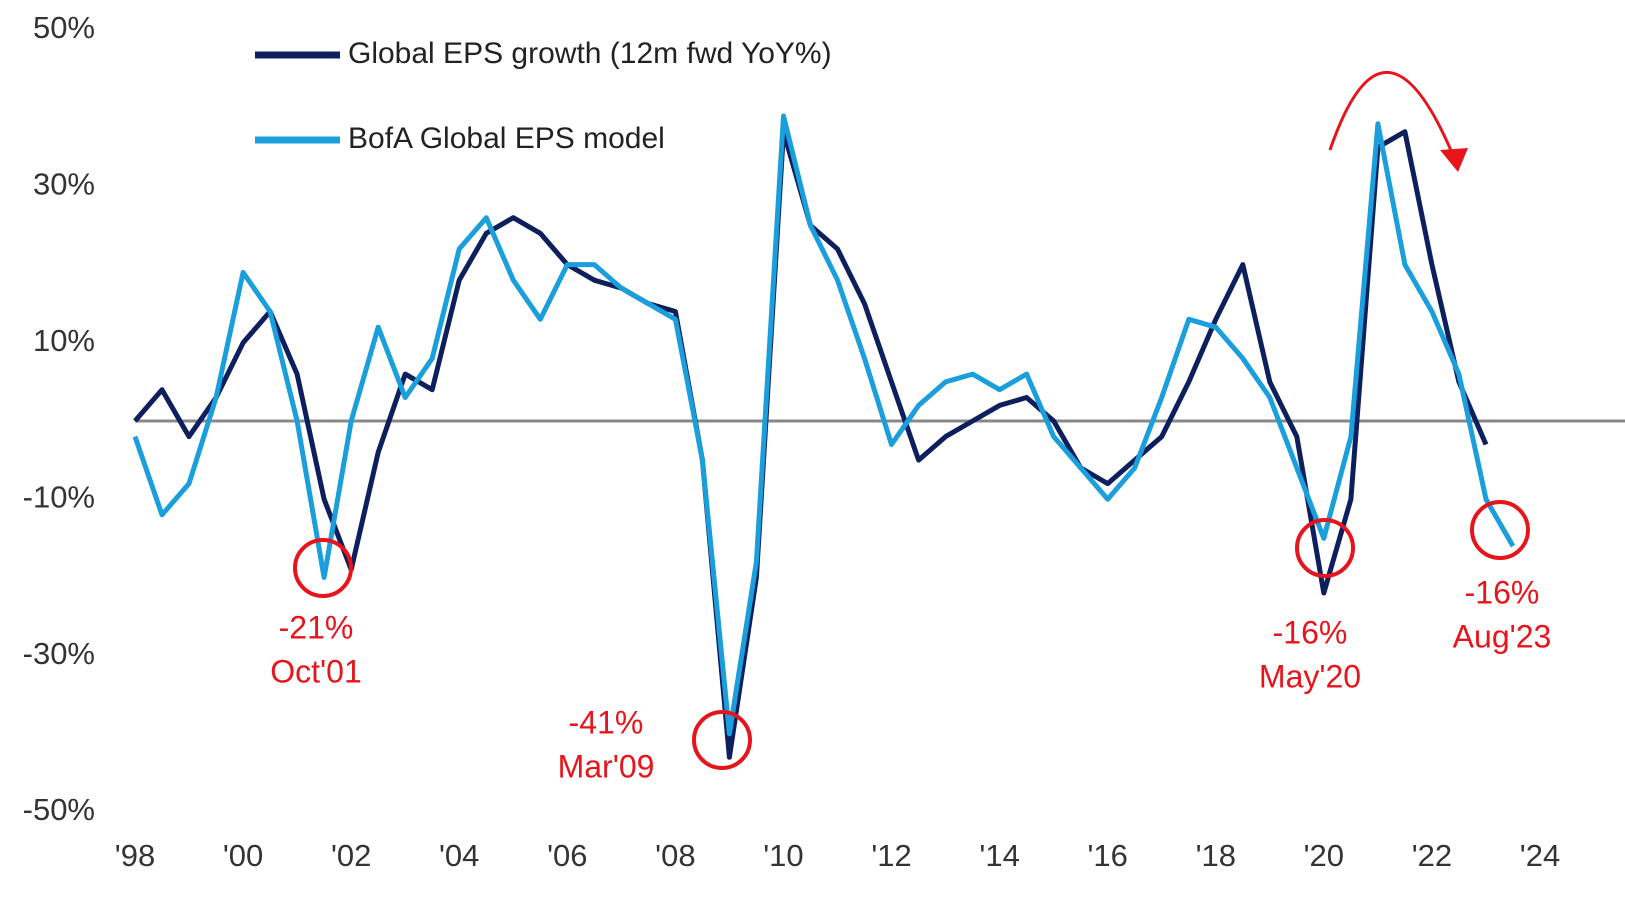 Image resolution: width=1625 pixels, height=905 pixels. What do you see at coordinates (1540, 855) in the screenshot?
I see `x-tick-label: '24` at bounding box center [1540, 855].